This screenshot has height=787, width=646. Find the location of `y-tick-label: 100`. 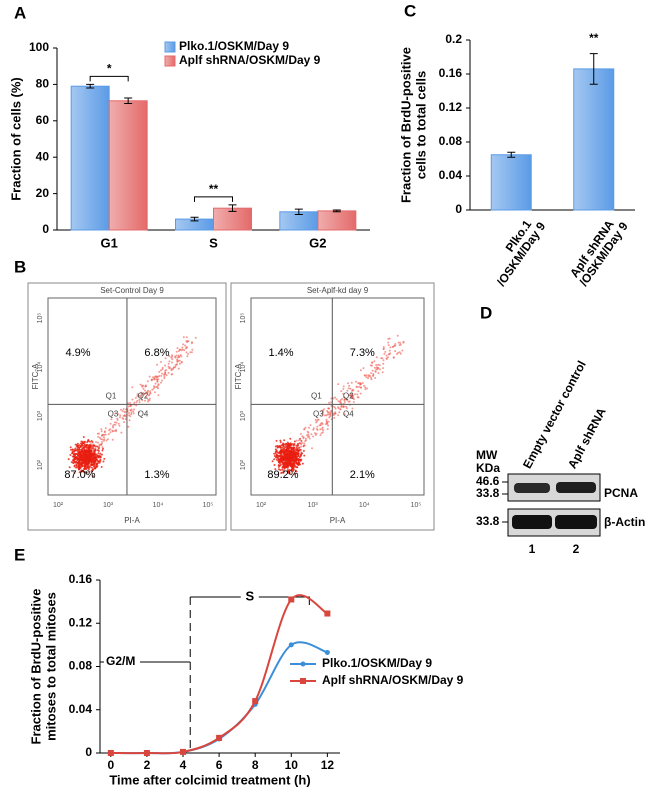

y-tick-label: 100 is located at coordinates (39, 47).